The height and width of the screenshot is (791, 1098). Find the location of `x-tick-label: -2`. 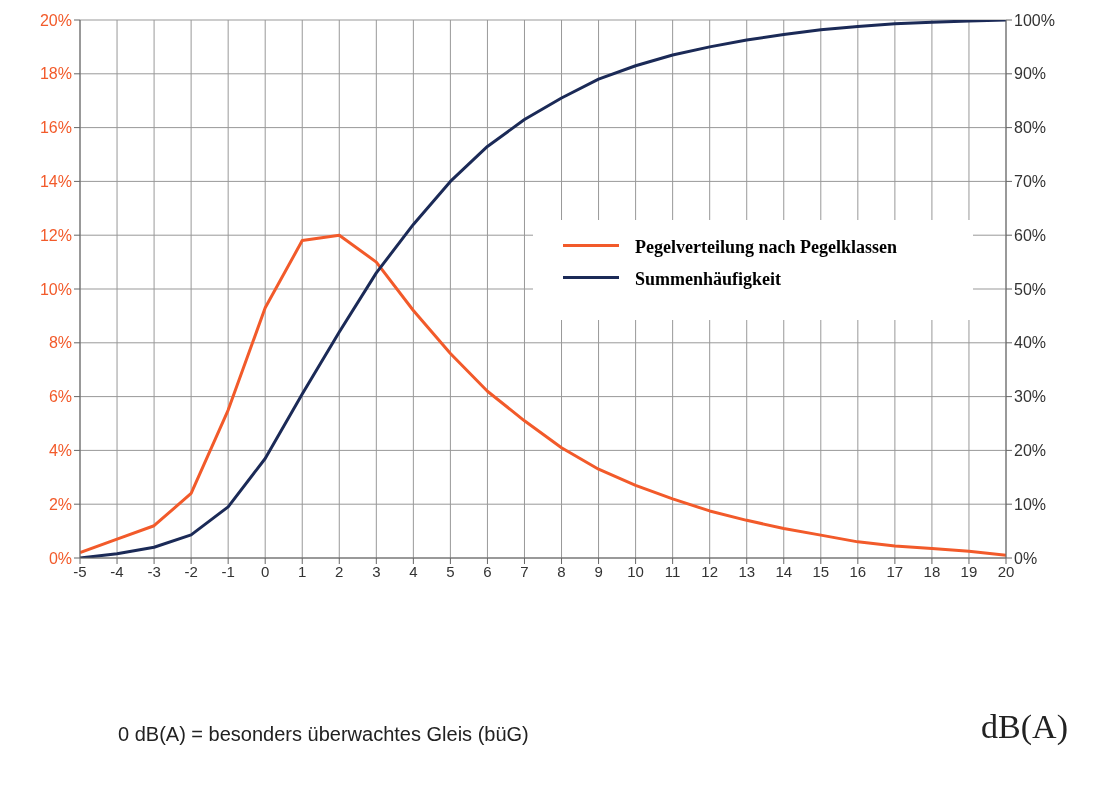

x-tick-label: -2 is located at coordinates (191, 571).